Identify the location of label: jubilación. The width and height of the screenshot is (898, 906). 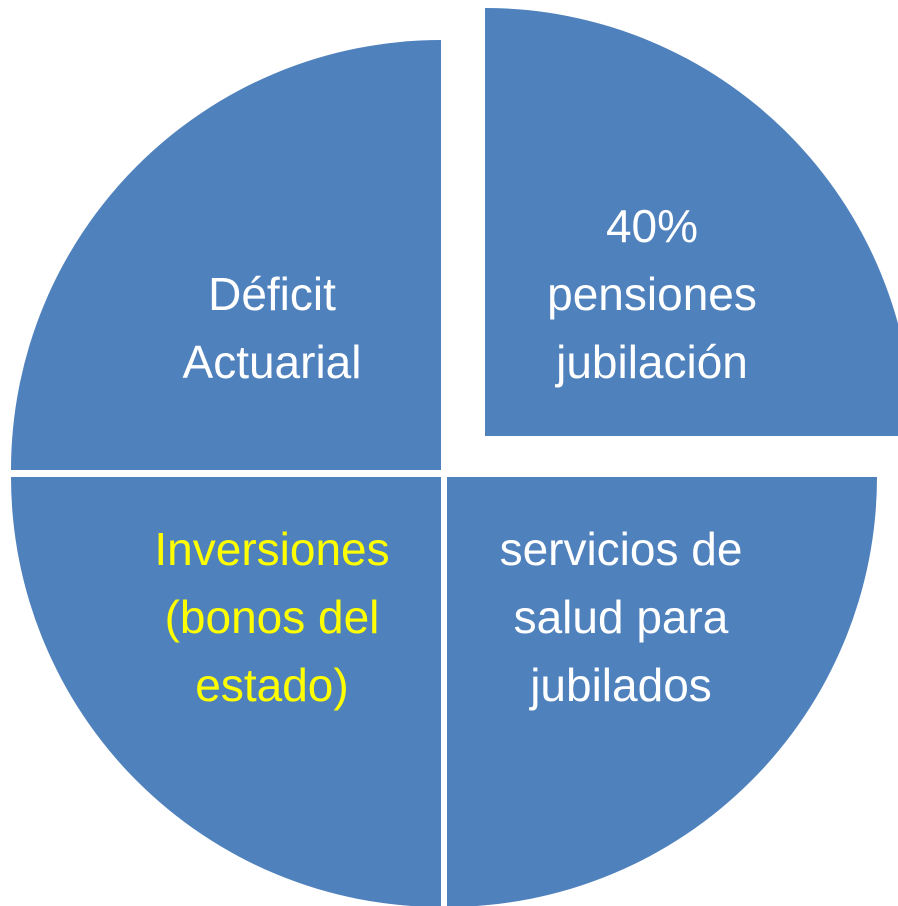
(651, 362).